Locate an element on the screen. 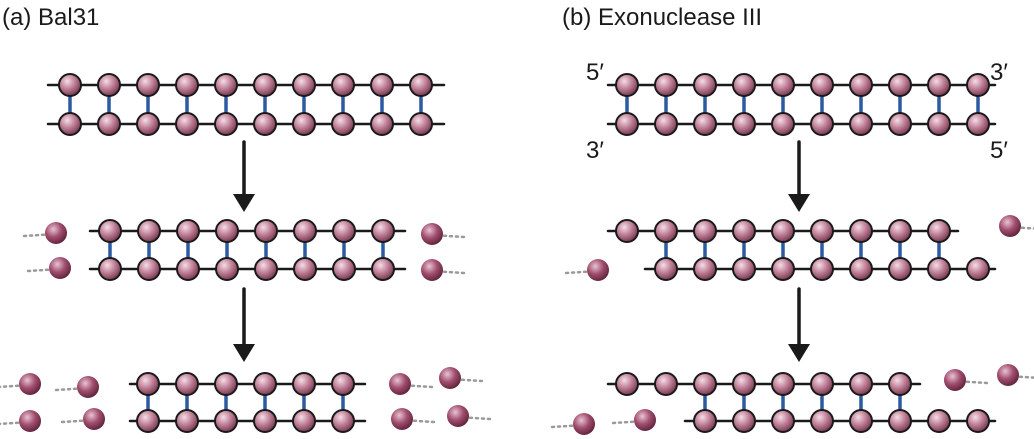 The width and height of the screenshot is (1034, 439). panel-a-title: (a) Bal31 is located at coordinates (51, 17).